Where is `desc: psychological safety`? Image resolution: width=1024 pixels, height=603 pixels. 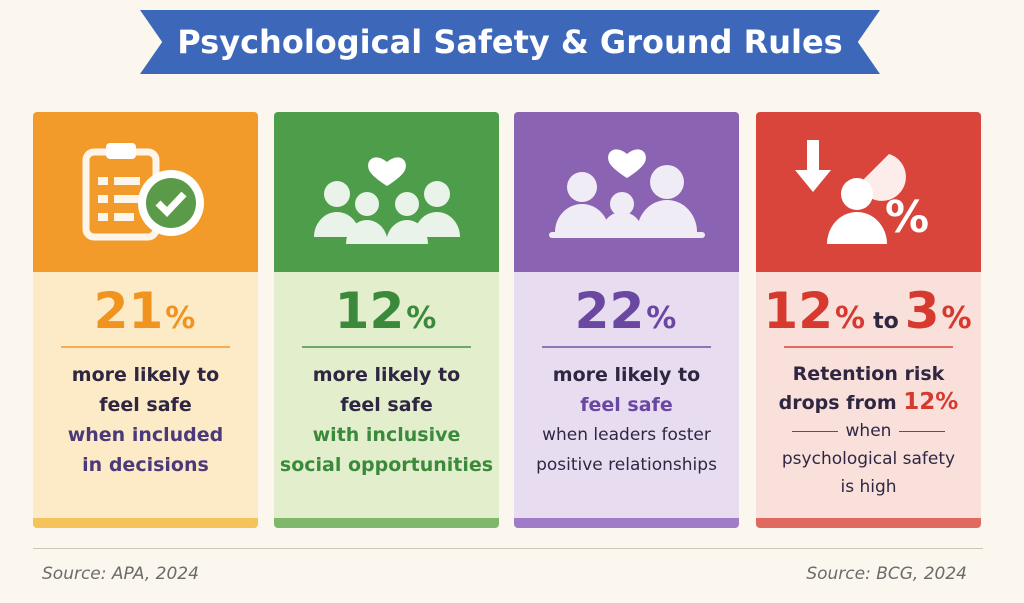 desc: psychological safety is located at coordinates (868, 459).